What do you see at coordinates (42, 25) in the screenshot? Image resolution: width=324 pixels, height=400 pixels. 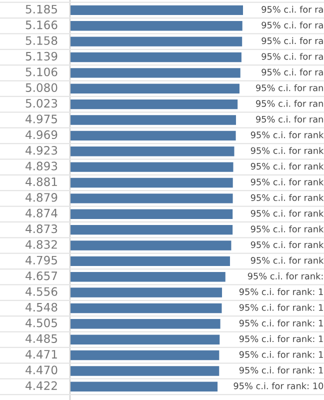 I see `data-label: 5.166` at bounding box center [42, 25].